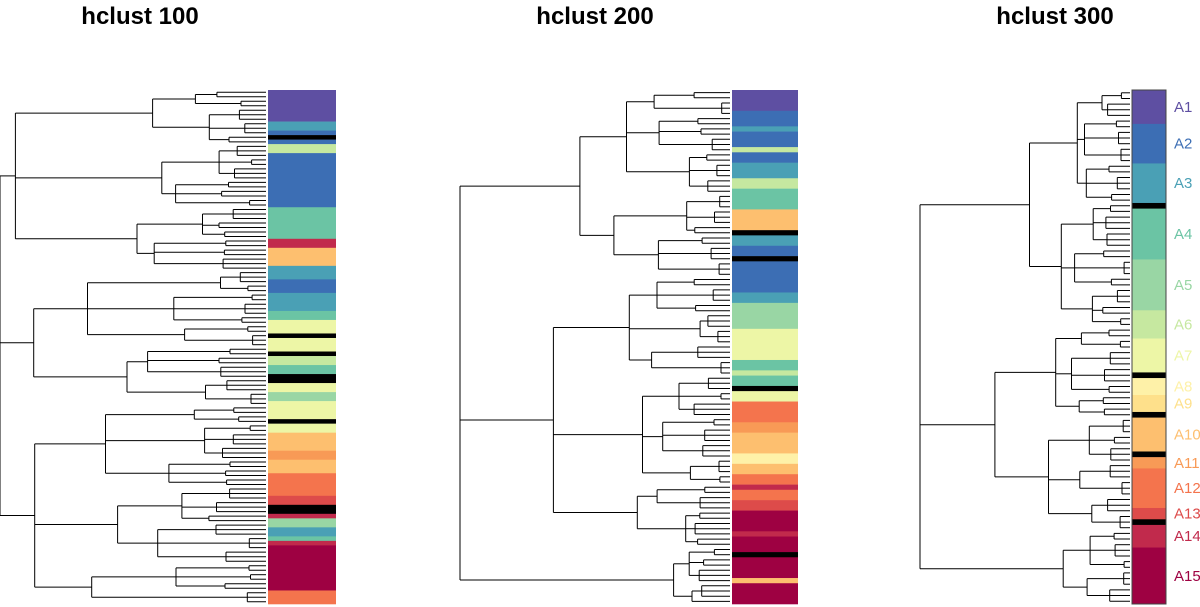  What do you see at coordinates (1149, 404) in the screenshot?
I see `strip-cell-a9` at bounding box center [1149, 404].